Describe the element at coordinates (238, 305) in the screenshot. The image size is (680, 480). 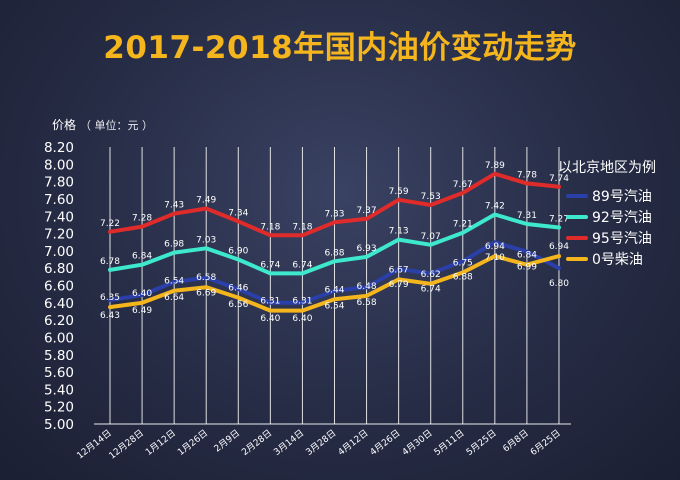
I see `data-label: 6.56` at that location.